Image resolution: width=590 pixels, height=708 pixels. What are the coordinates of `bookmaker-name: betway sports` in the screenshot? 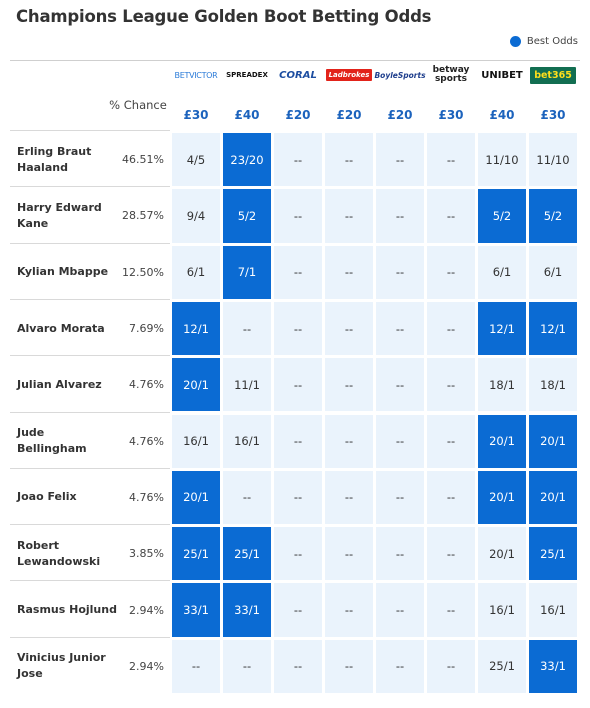 It's located at (451, 74).